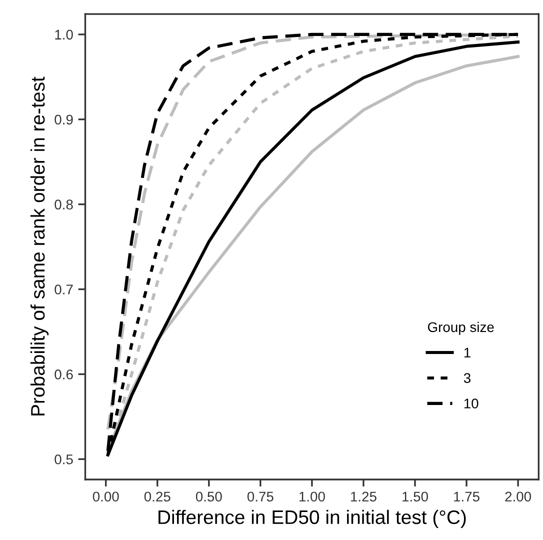 The image size is (543, 540). What do you see at coordinates (363, 497) in the screenshot?
I see `x-tick-label: 1.25` at bounding box center [363, 497].